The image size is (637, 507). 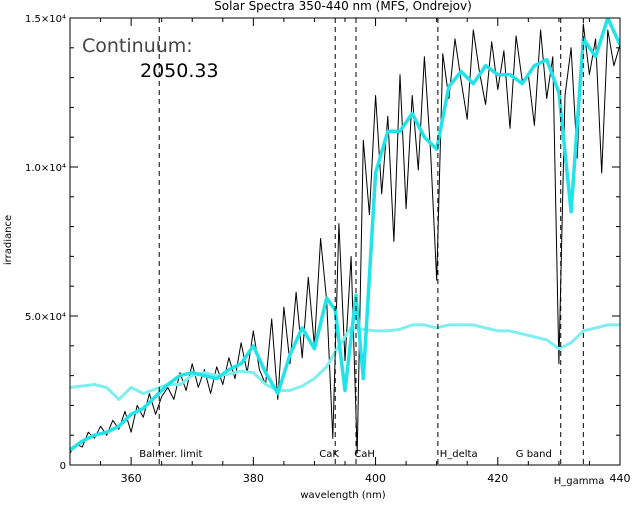 I want to click on continuum-value: 2050.33, so click(x=179, y=71).